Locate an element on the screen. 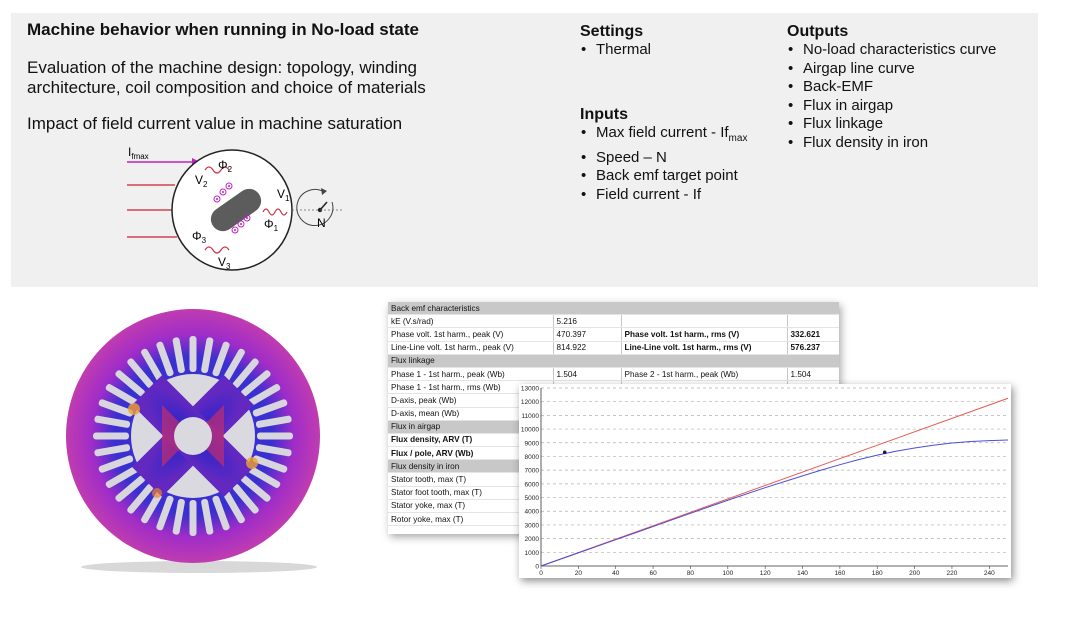 This screenshot has width=1089, height=627. settings-list: Thermal is located at coordinates (616, 50).